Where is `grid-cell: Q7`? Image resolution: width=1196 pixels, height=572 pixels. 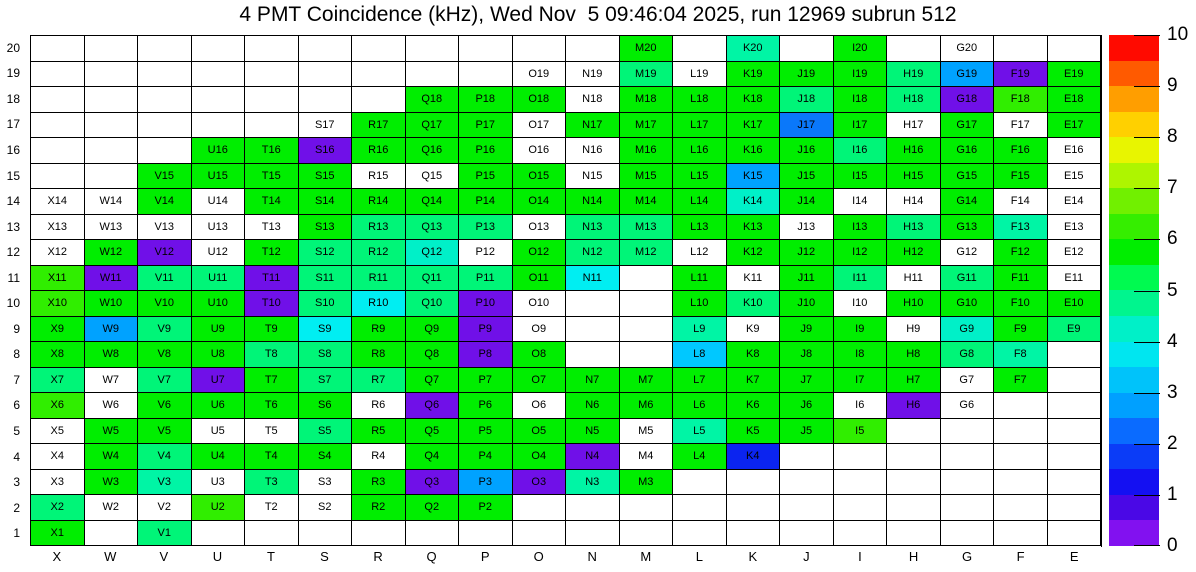 grid-cell: Q7 is located at coordinates (432, 380).